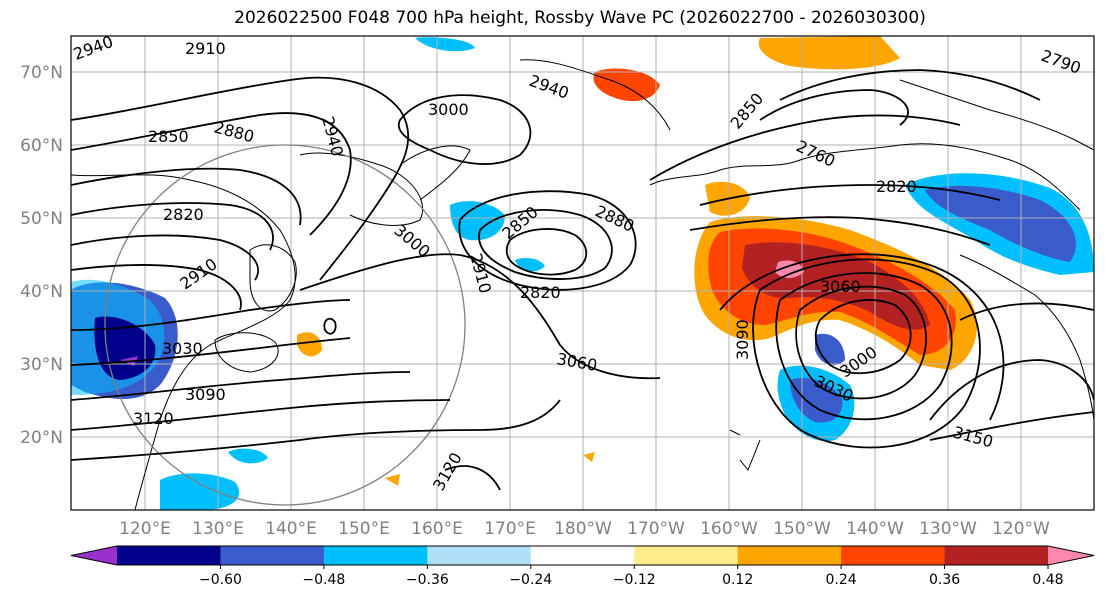 Image resolution: width=1105 pixels, height=604 pixels. I want to click on colorbar-tick-label: −0.36, so click(427, 580).